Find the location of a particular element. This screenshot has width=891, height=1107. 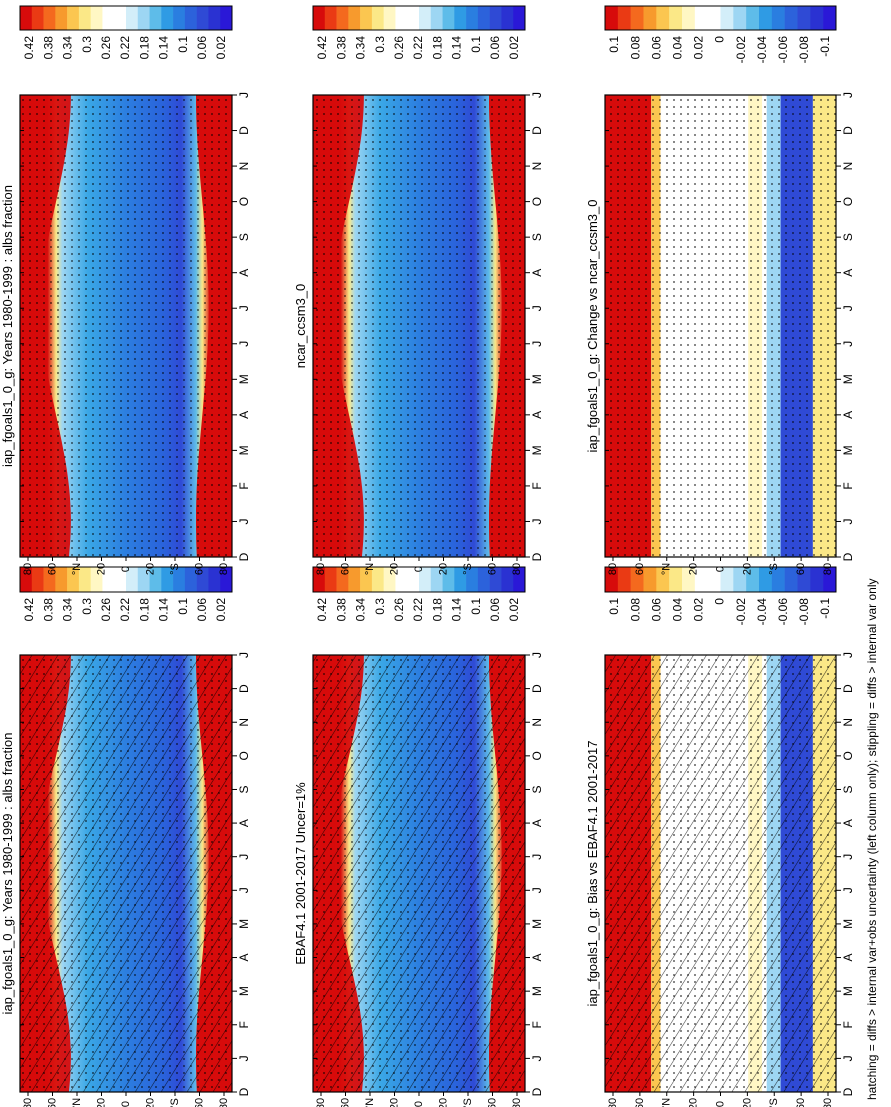

stippling-ref is located at coordinates (126, 326).